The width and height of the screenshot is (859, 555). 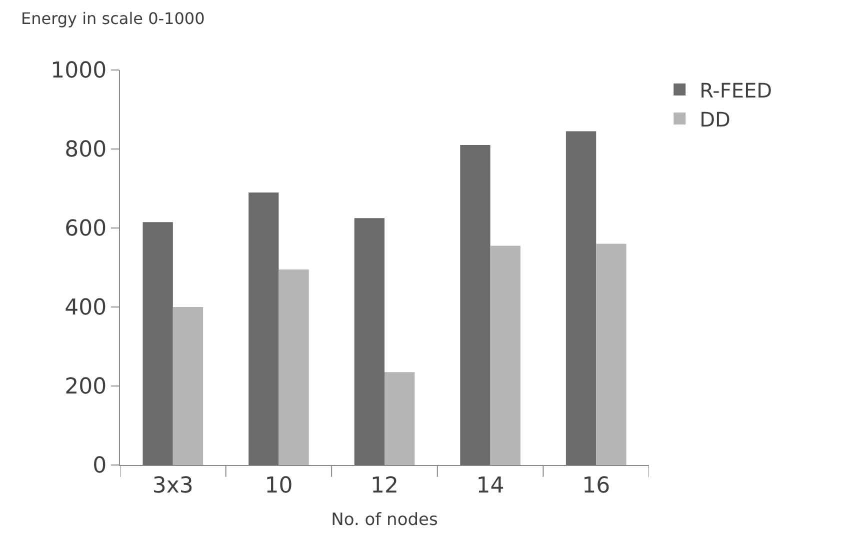 I want to click on x-axis-title: No. of nodes, so click(x=384, y=520).